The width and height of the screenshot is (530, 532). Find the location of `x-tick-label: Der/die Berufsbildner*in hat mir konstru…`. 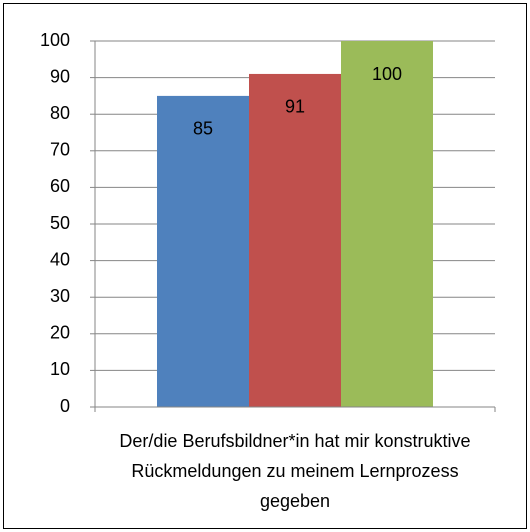

x-tick-label: Der/die Berufsbildner*in hat mir konstru… is located at coordinates (295, 471).